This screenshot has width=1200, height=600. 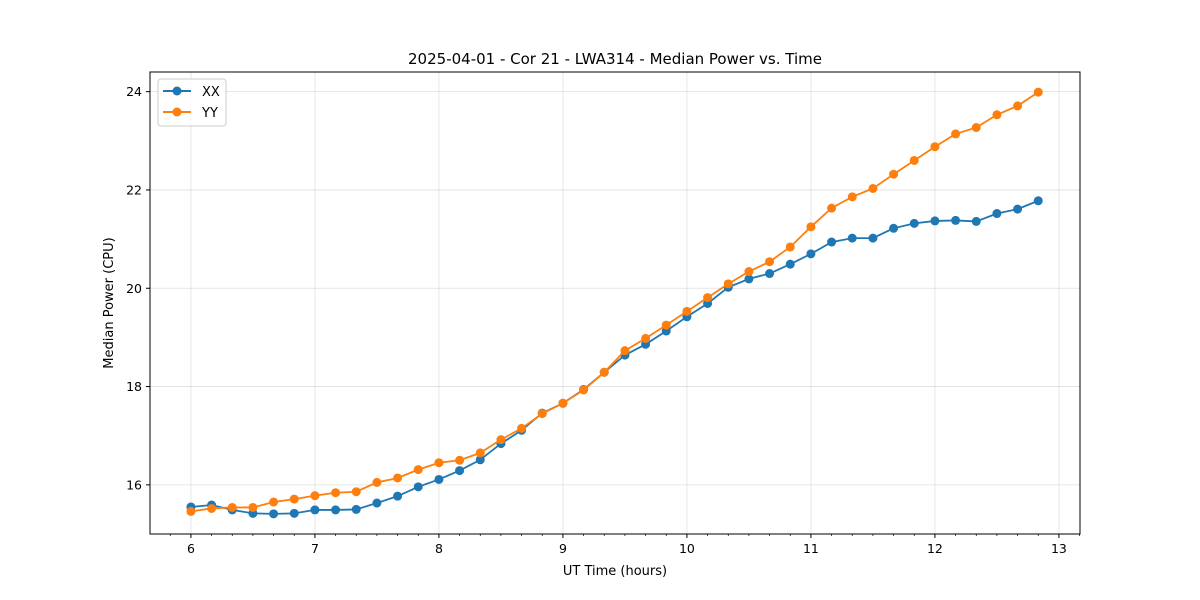 What do you see at coordinates (1059, 548) in the screenshot?
I see `x-tick-label: 13` at bounding box center [1059, 548].